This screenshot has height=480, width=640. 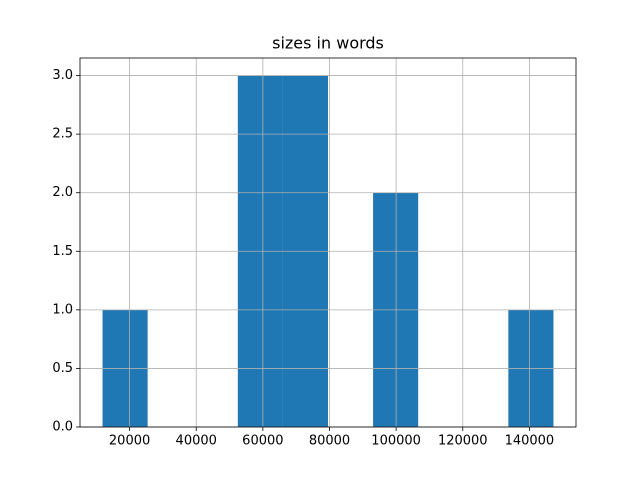 I want to click on y-tick-label: 0.0, so click(x=62, y=427).